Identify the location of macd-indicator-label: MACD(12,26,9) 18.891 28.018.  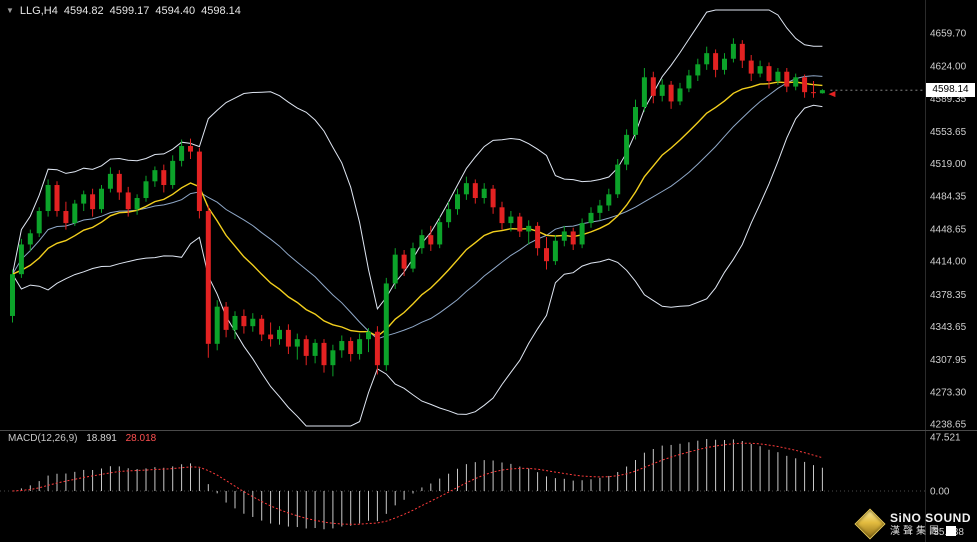
(82, 438).